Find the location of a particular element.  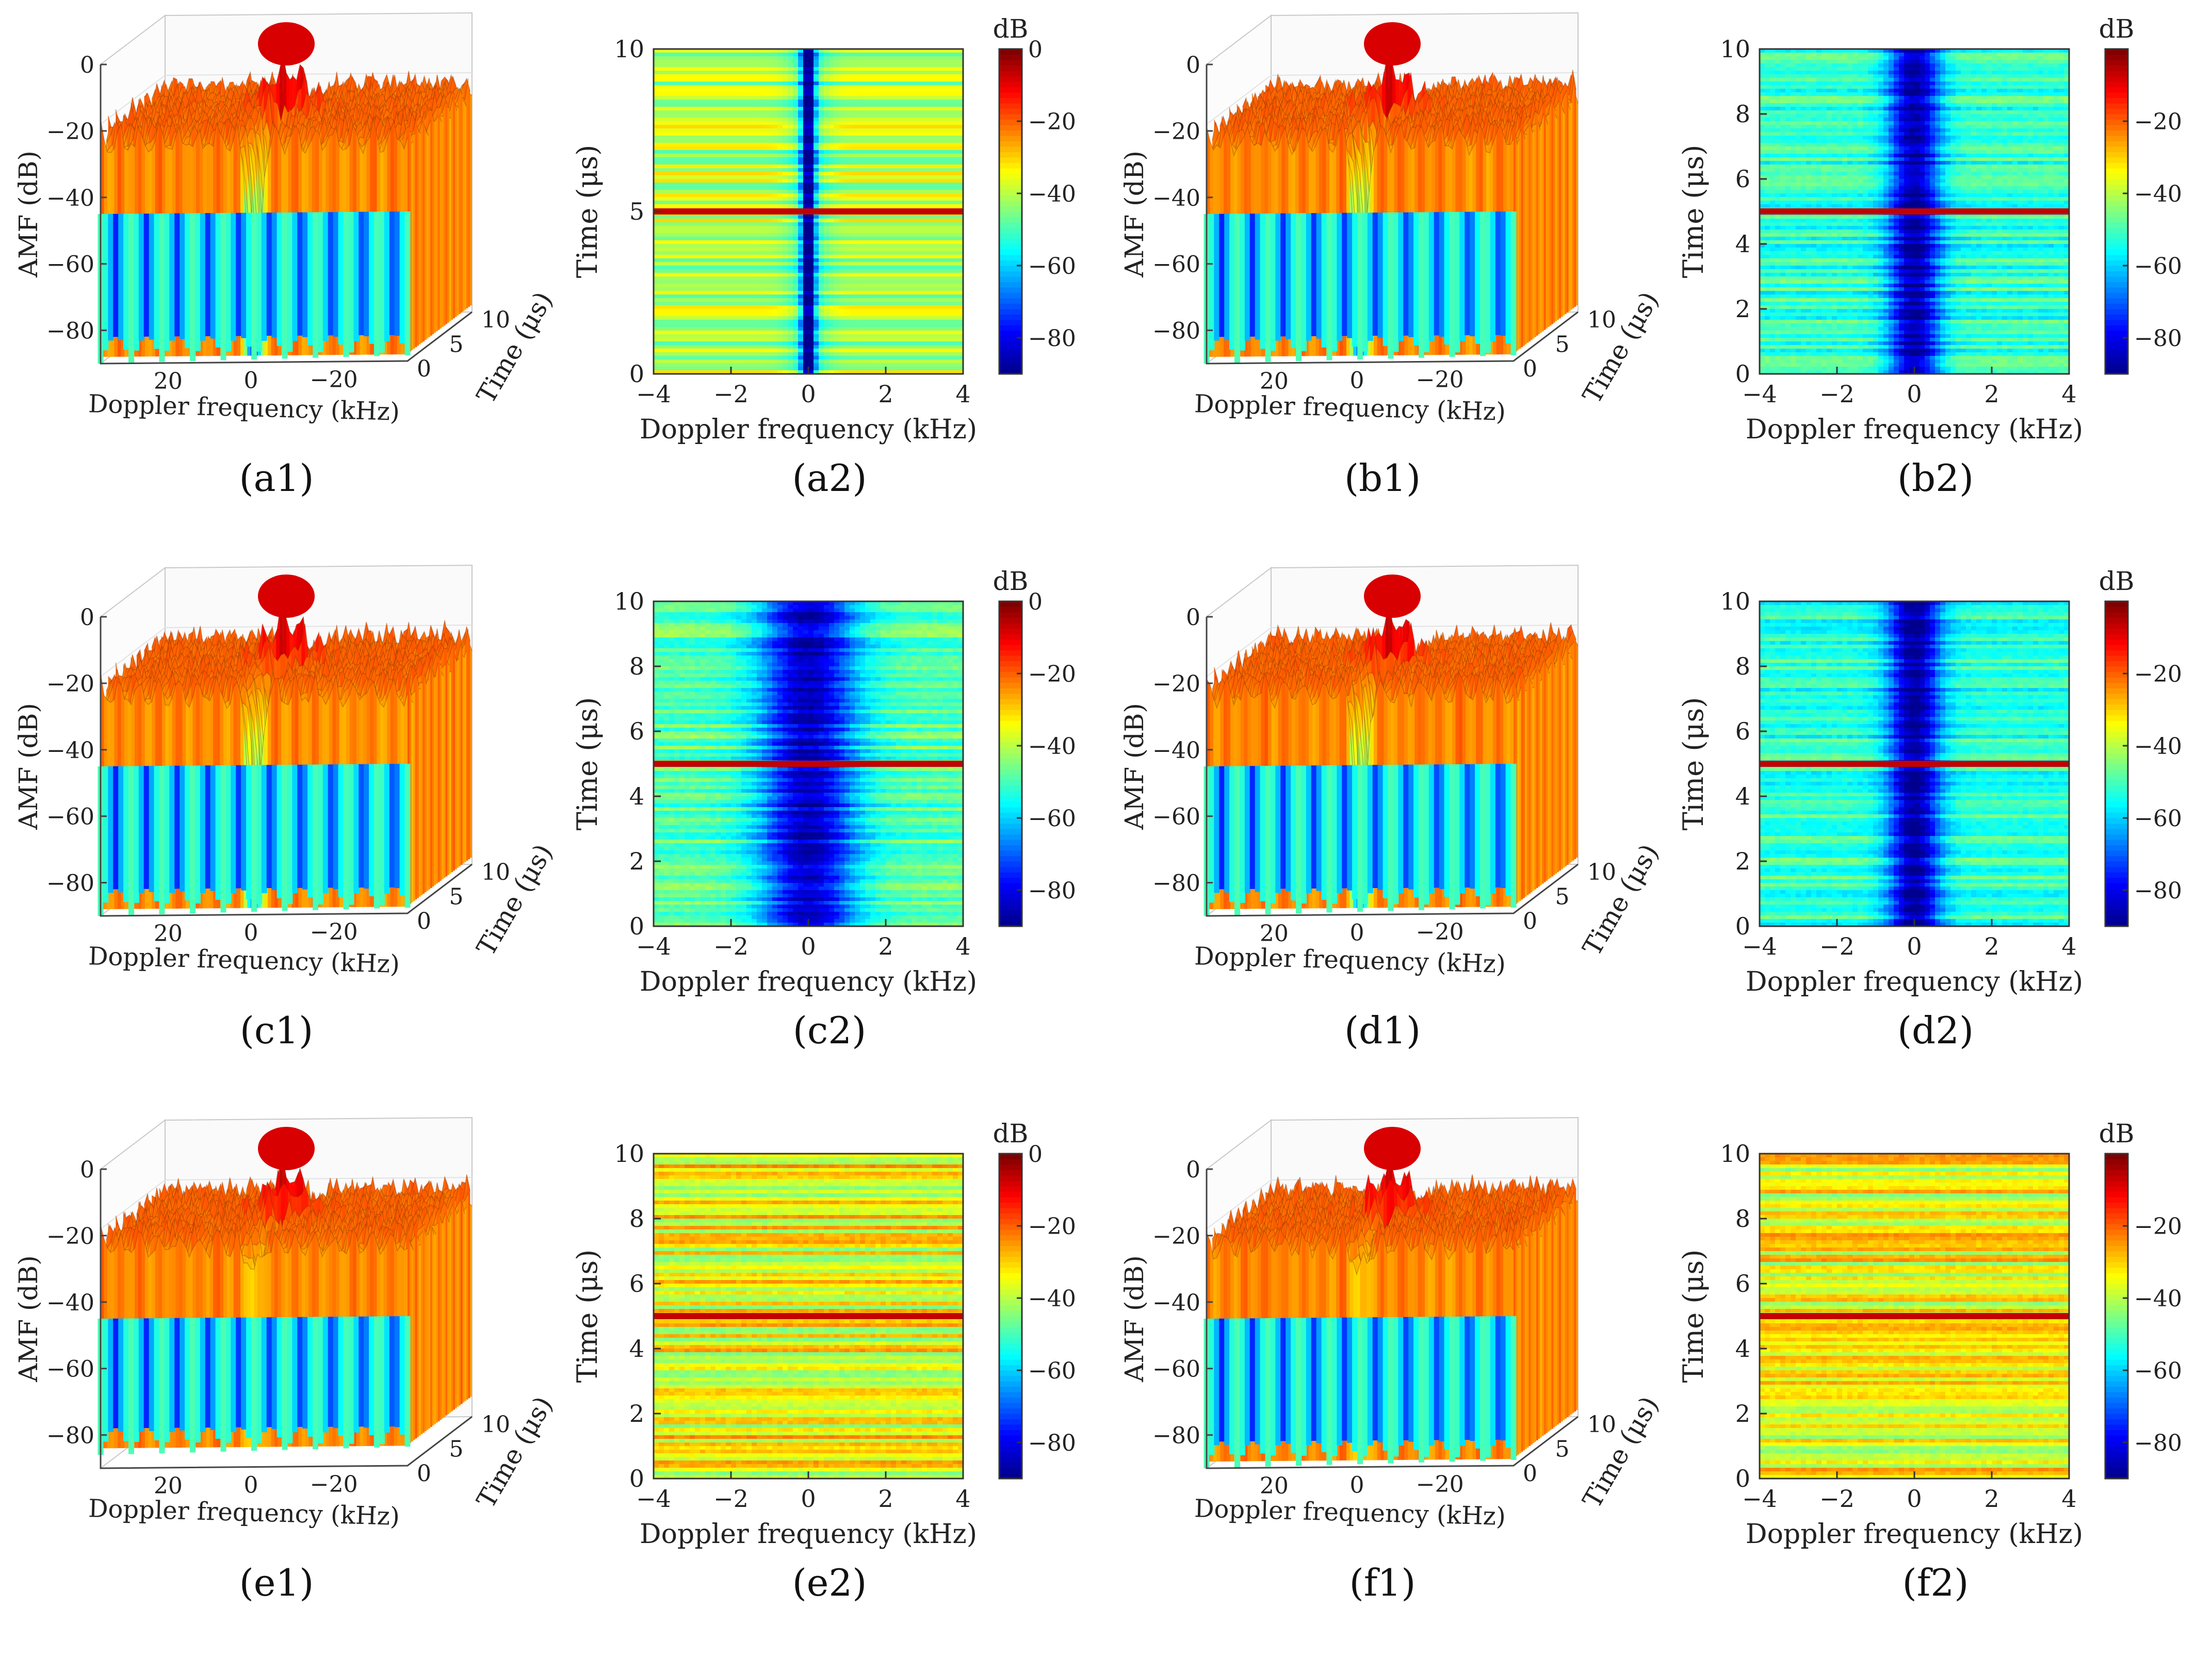

peak-line-d2 is located at coordinates (1914, 764).